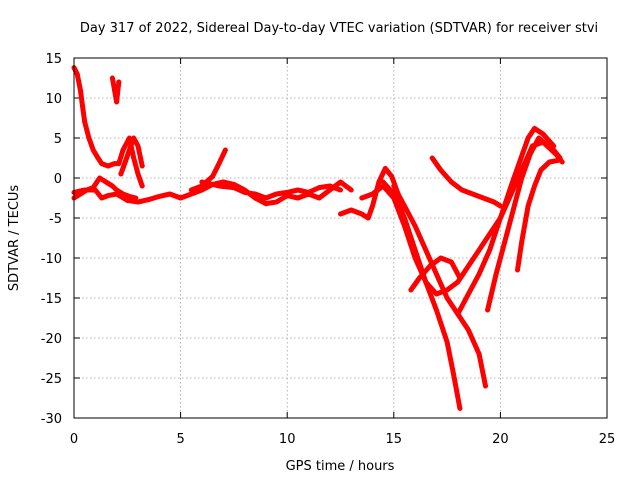 This screenshot has height=480, width=640. I want to click on series-sat-e, so click(131, 156).